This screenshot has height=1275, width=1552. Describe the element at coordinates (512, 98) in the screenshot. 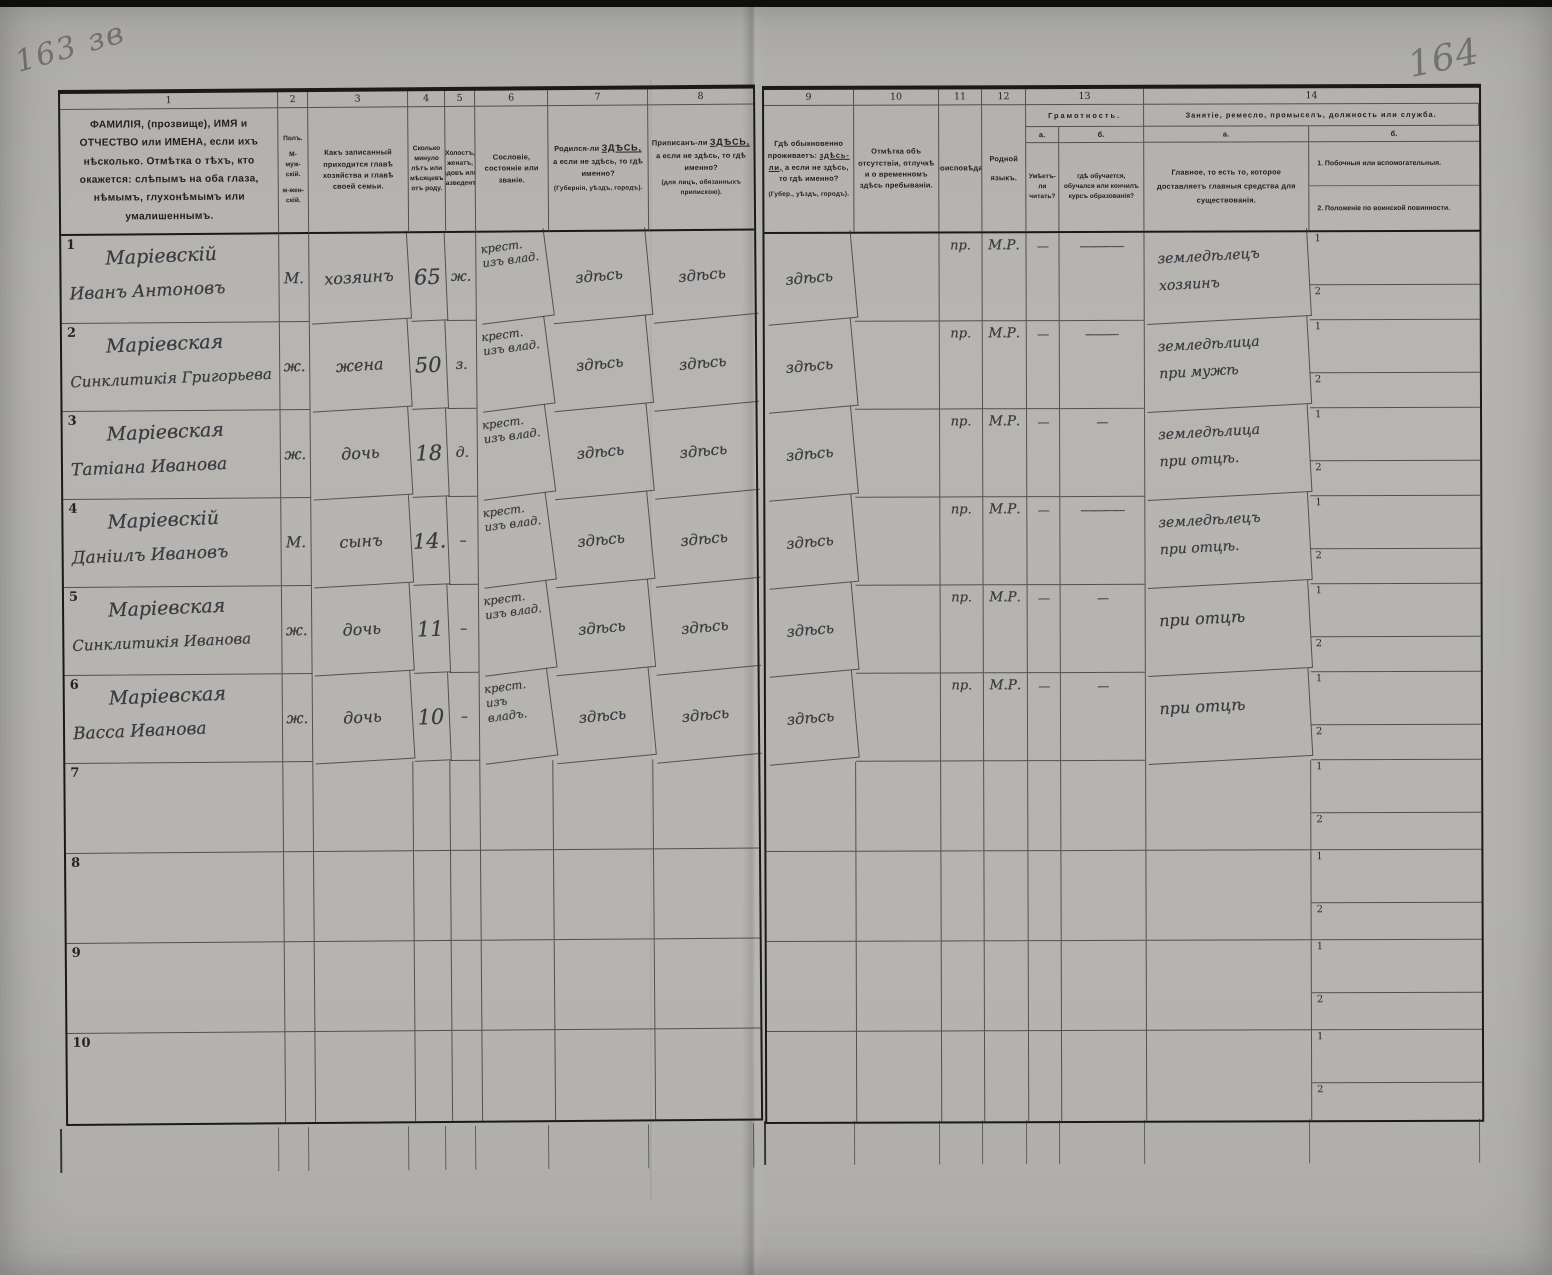

I see `col-number: 6` at that location.